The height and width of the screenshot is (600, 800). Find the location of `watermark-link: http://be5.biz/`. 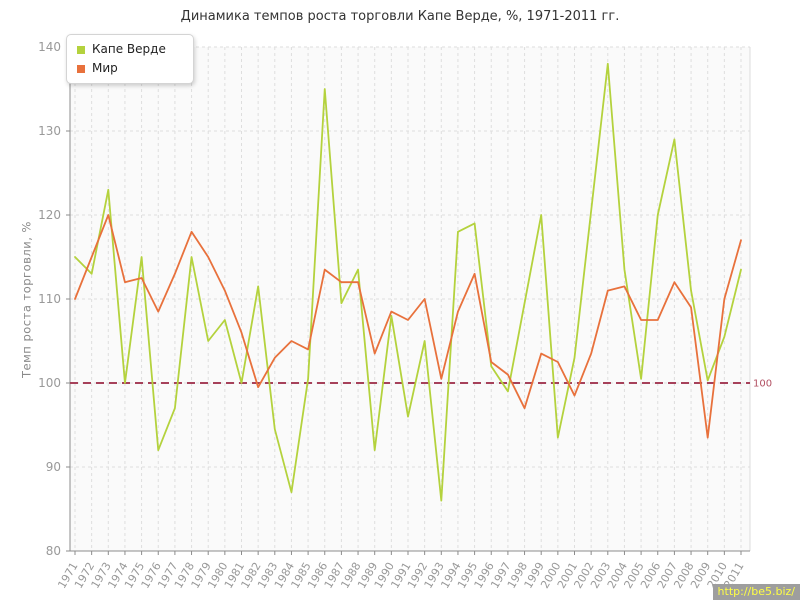

watermark-link: http://be5.biz/ is located at coordinates (756, 592).